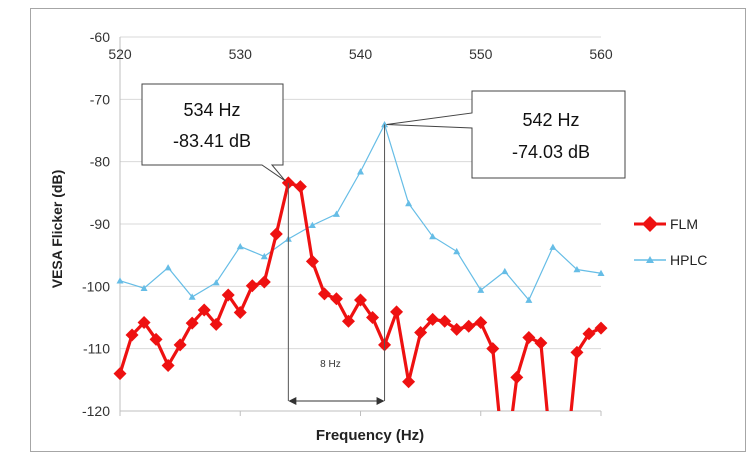 The height and width of the screenshot is (464, 752). What do you see at coordinates (211, 110) in the screenshot?
I see `callout-left-line1: 534 Hz` at bounding box center [211, 110].